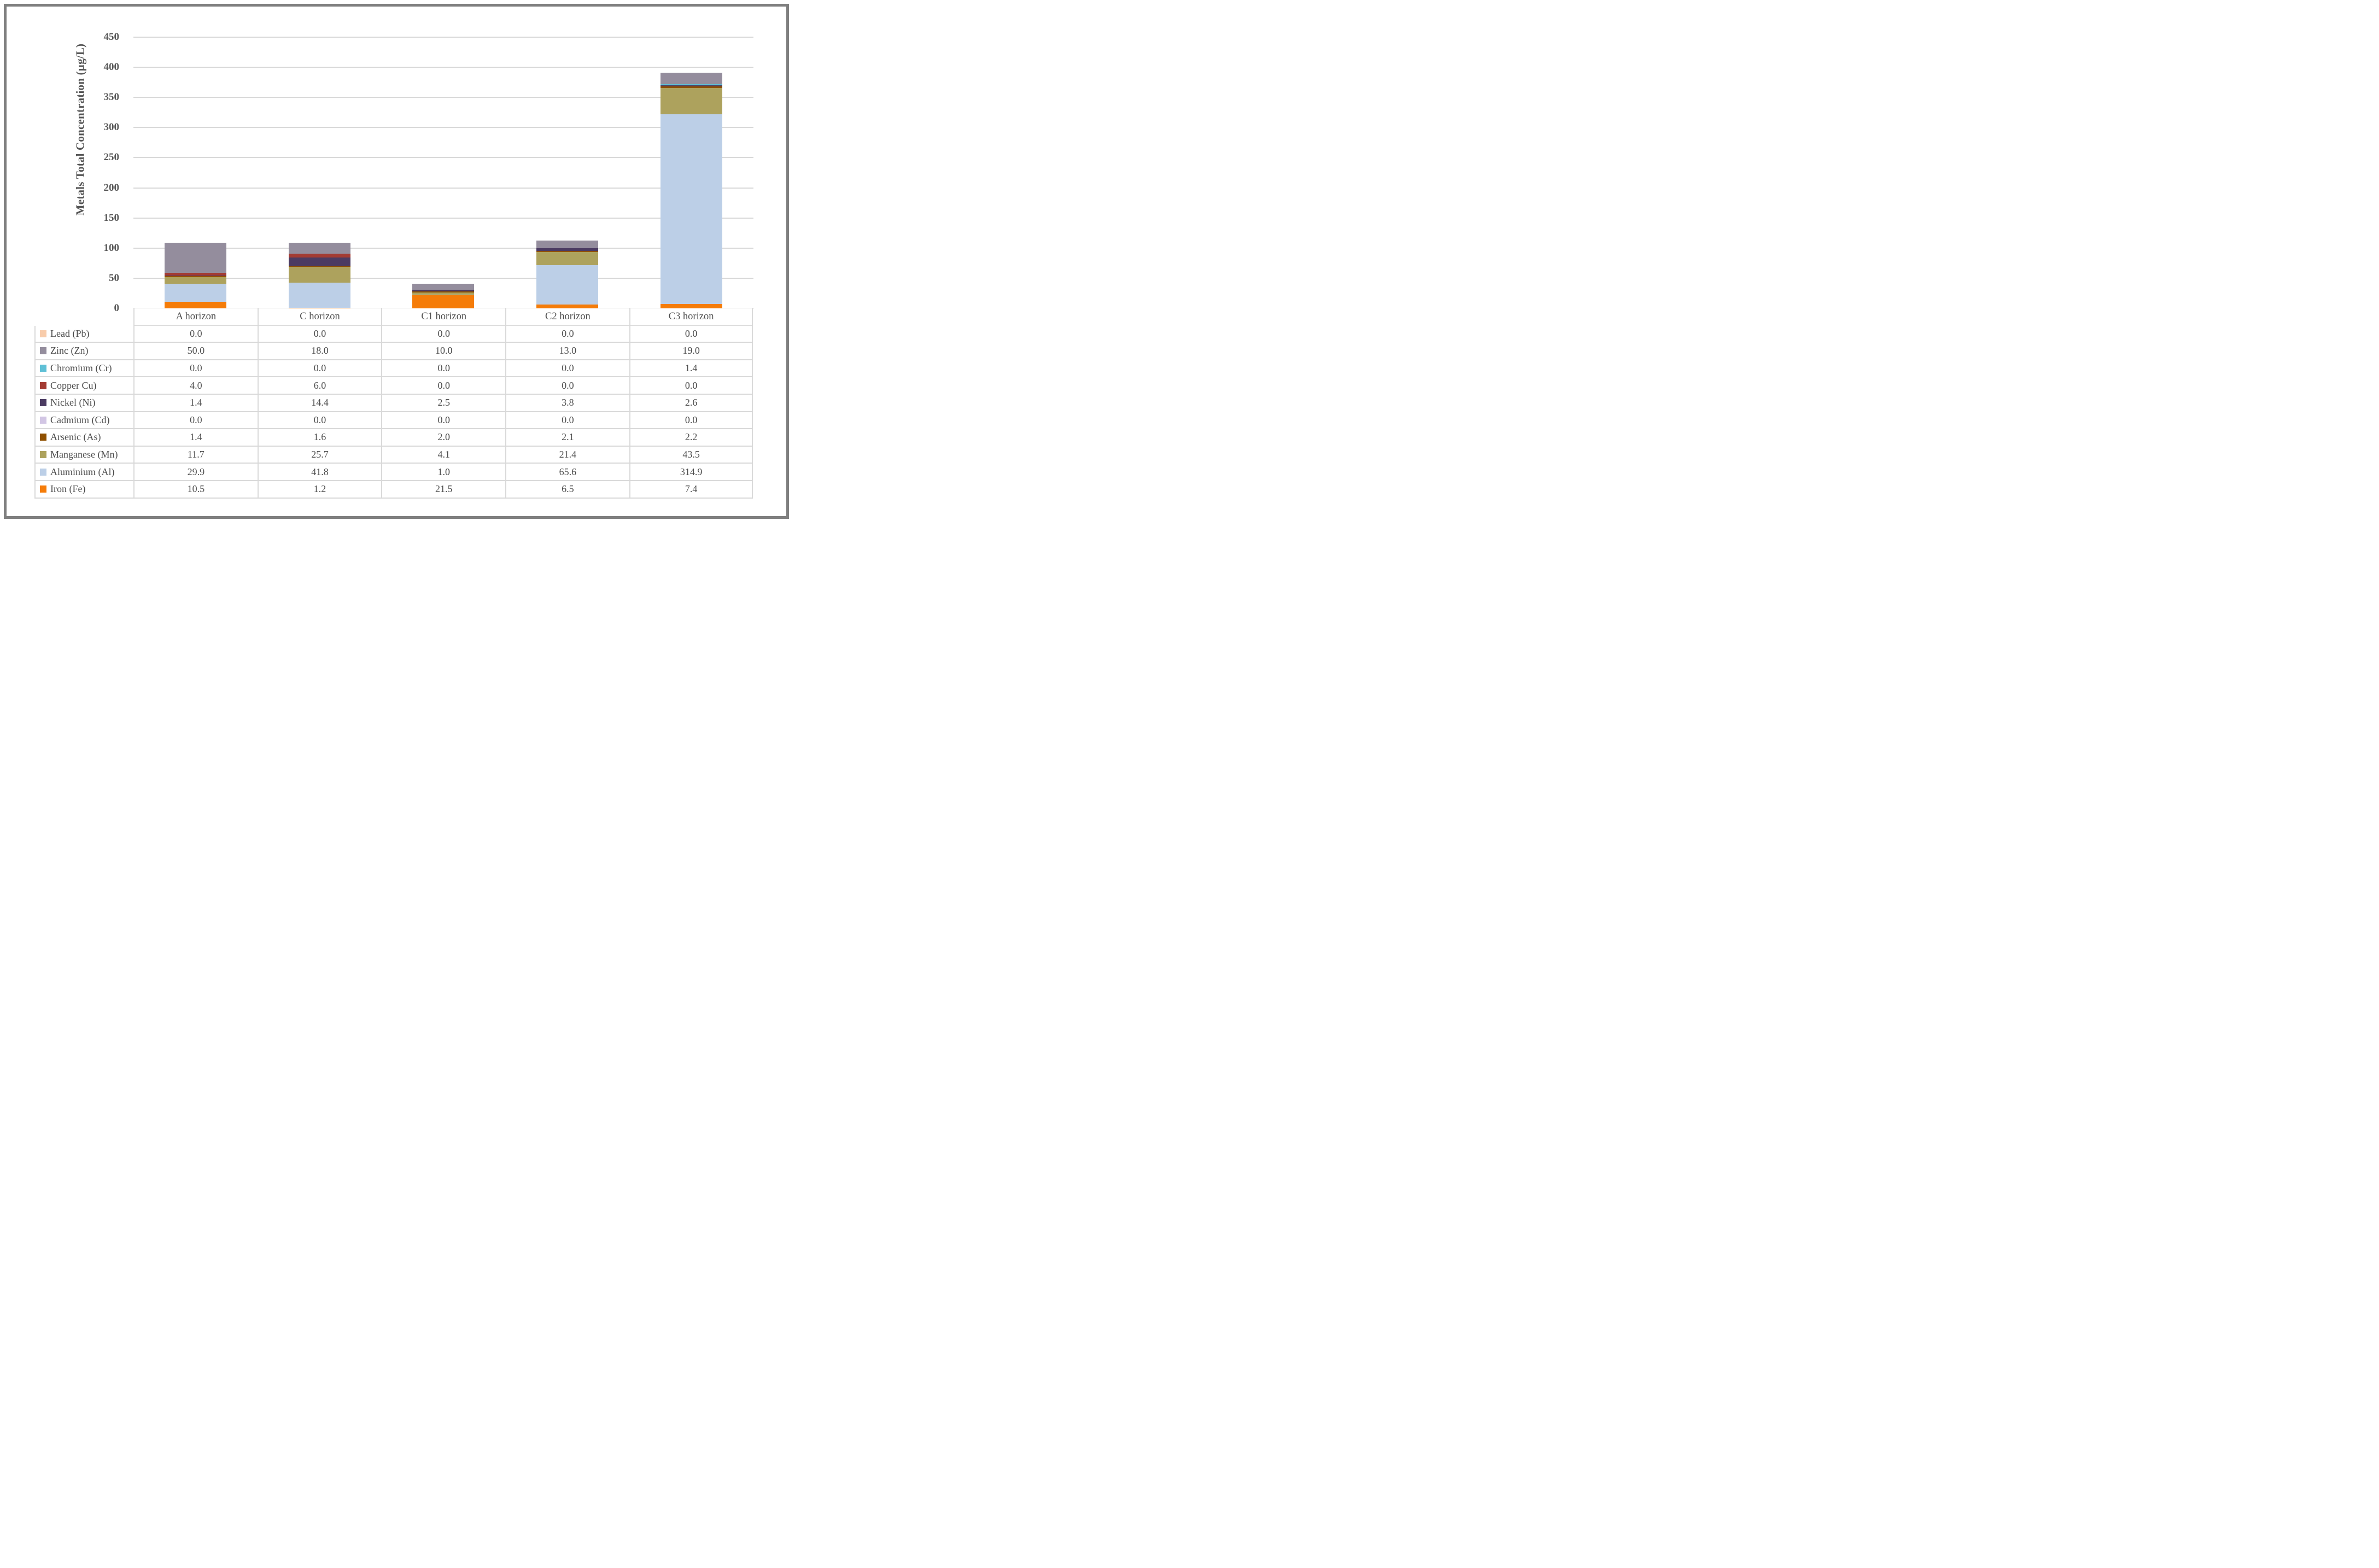  Describe the element at coordinates (81, 368) in the screenshot. I see `series-label: Chromium (Cr)` at that location.